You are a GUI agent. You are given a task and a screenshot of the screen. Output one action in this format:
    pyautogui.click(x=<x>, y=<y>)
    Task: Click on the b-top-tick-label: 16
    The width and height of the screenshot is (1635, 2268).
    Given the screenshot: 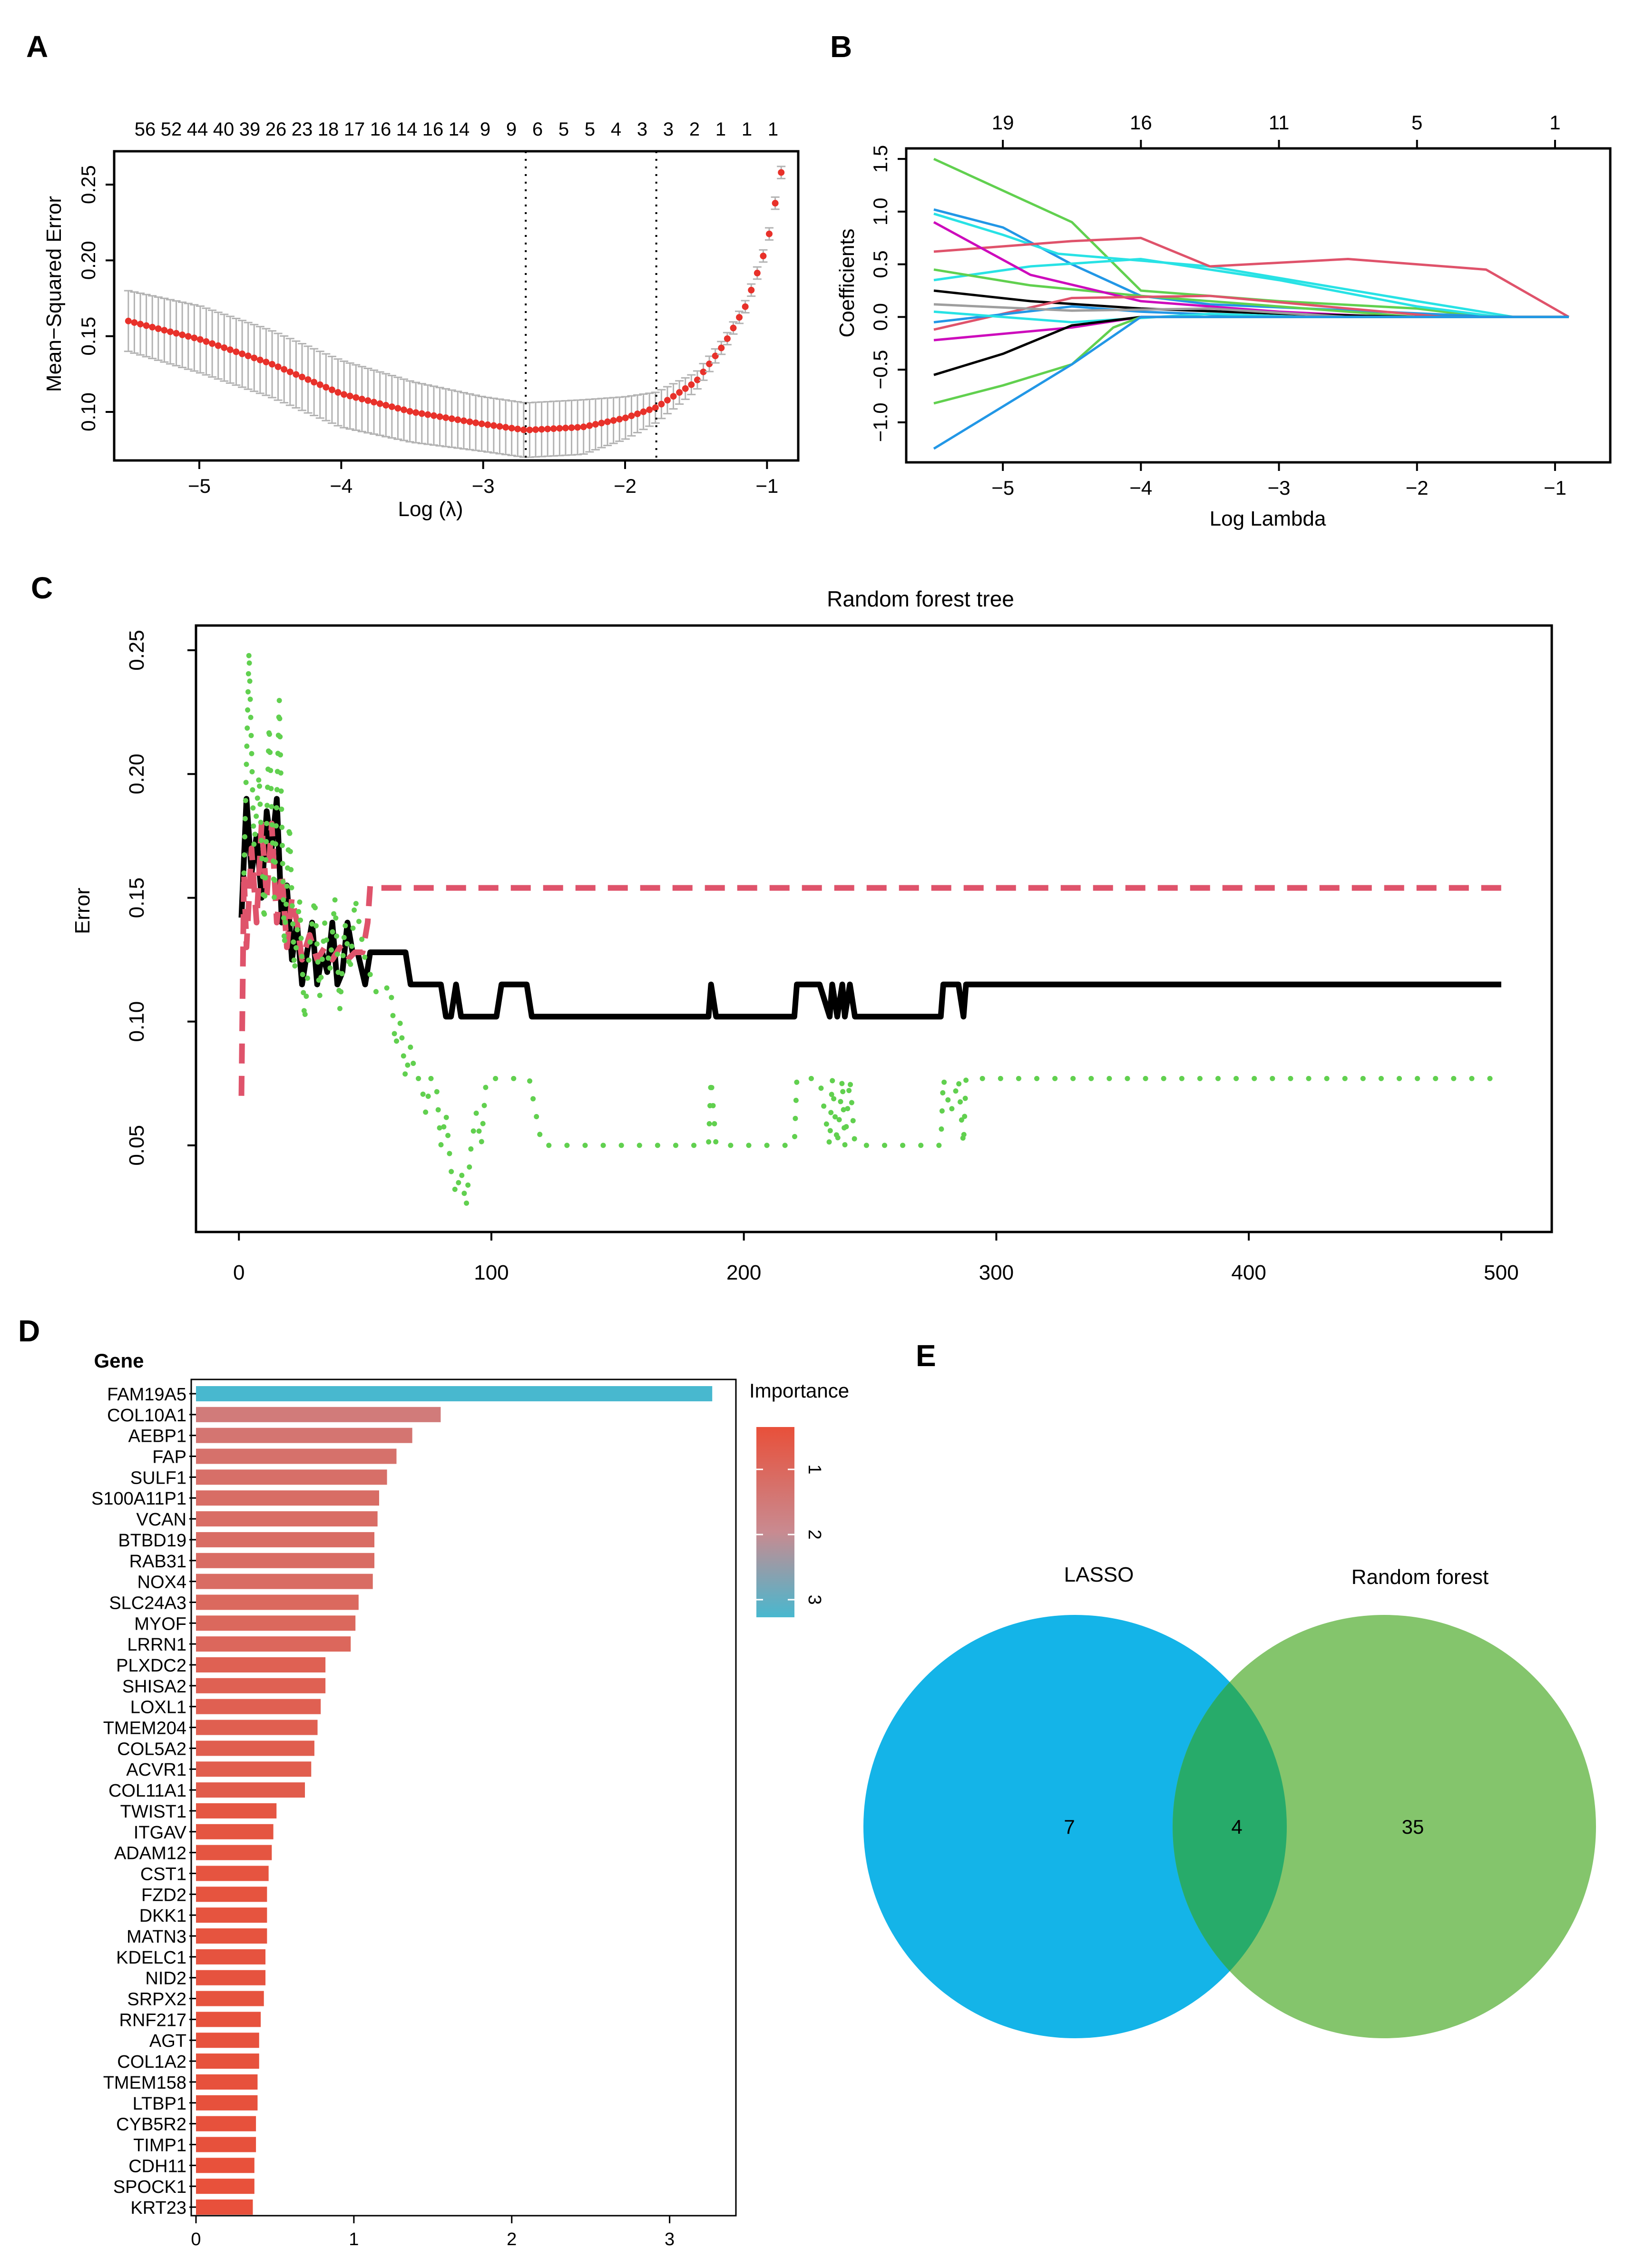 What is the action you would take?
    pyautogui.click(x=1141, y=122)
    